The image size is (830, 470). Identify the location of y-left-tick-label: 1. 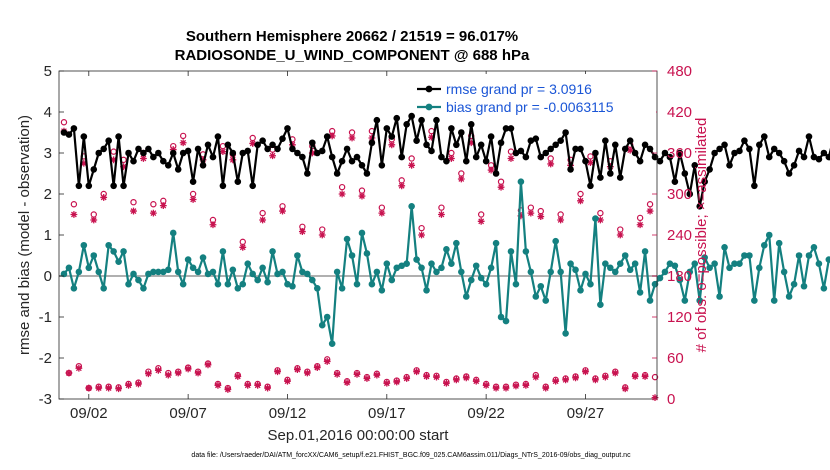
(48, 235).